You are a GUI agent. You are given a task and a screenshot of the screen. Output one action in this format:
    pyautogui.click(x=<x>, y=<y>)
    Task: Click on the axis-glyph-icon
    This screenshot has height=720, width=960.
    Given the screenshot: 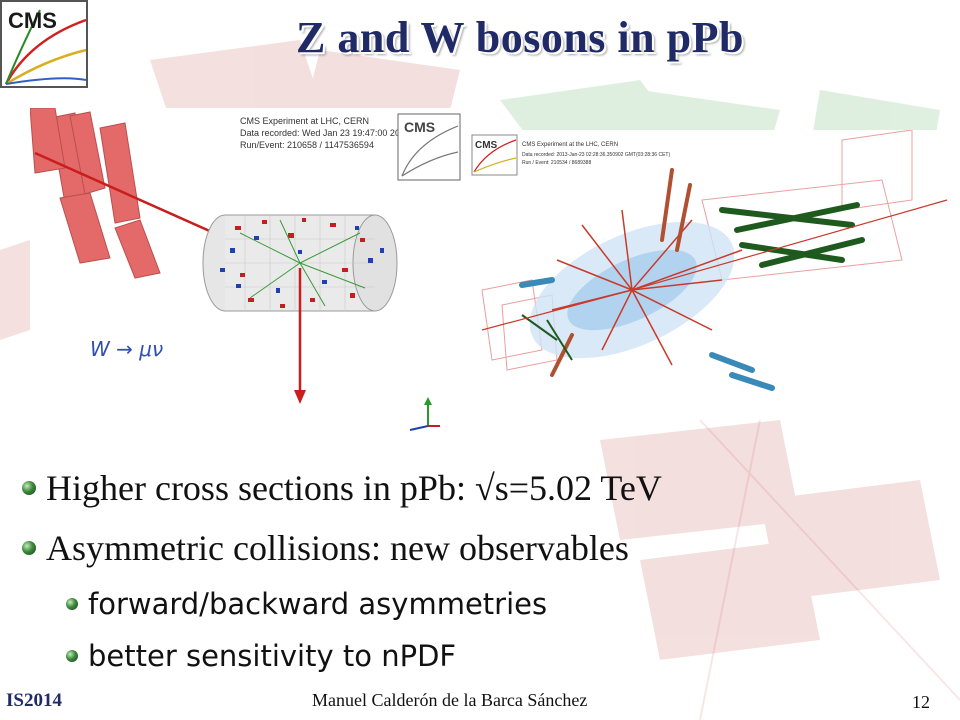 What is the action you would take?
    pyautogui.click(x=424, y=414)
    